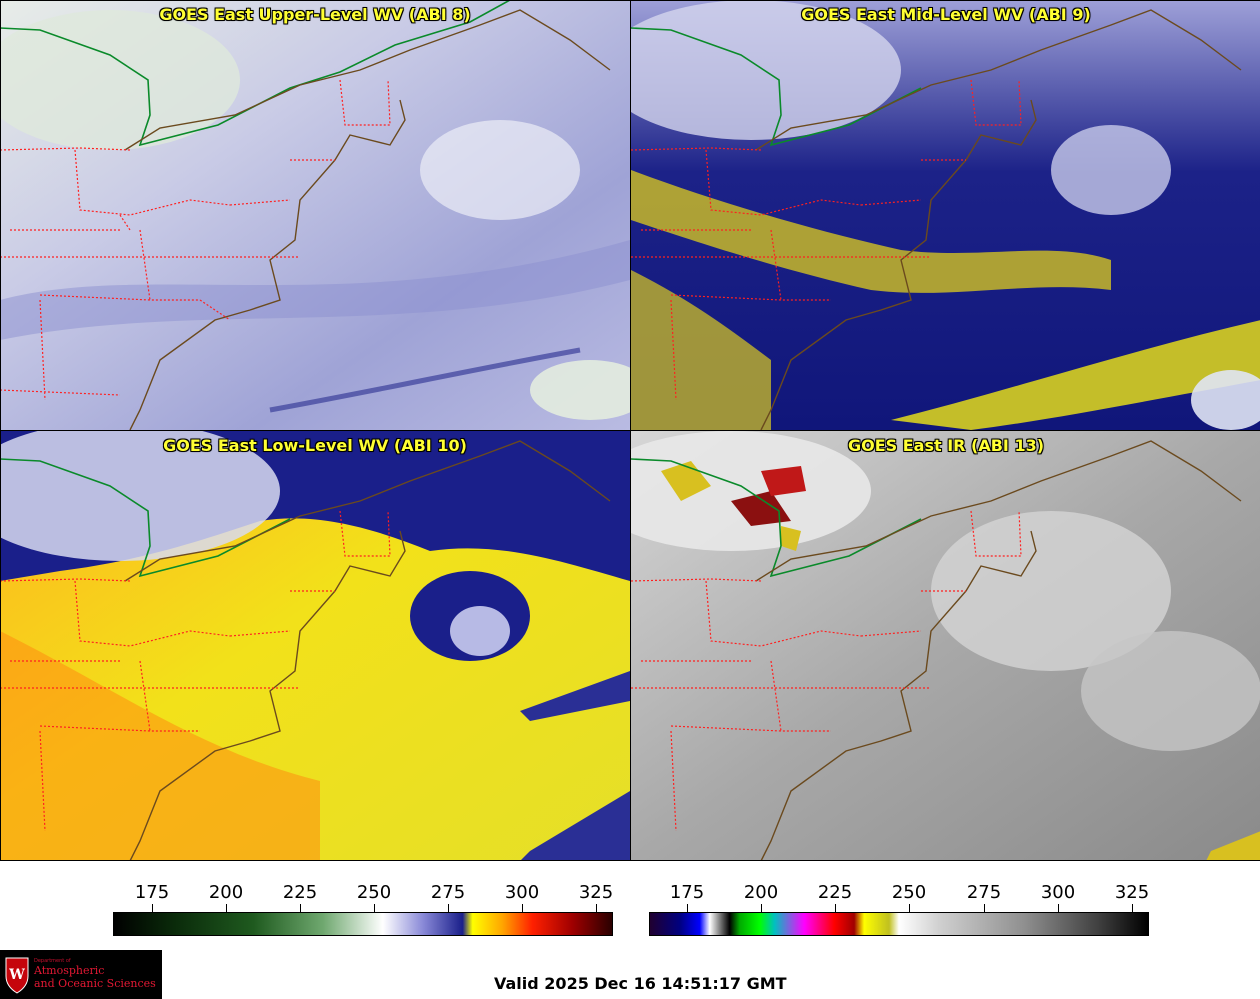 The height and width of the screenshot is (999, 1260). I want to click on logo-dept: Department of, so click(52, 961).